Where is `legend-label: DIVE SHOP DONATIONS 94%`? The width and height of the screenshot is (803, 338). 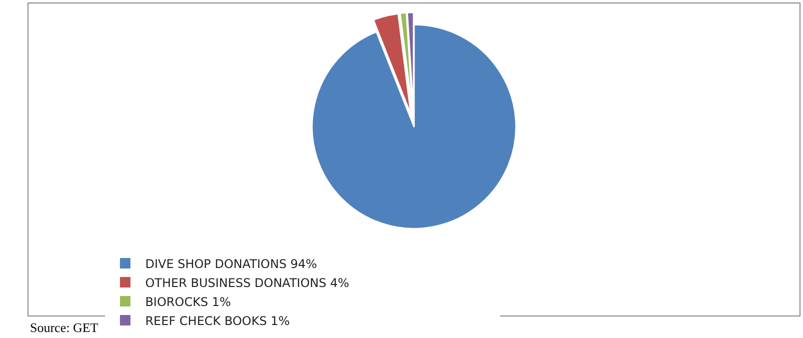
legend-label: DIVE SHOP DONATIONS 94% is located at coordinates (231, 263).